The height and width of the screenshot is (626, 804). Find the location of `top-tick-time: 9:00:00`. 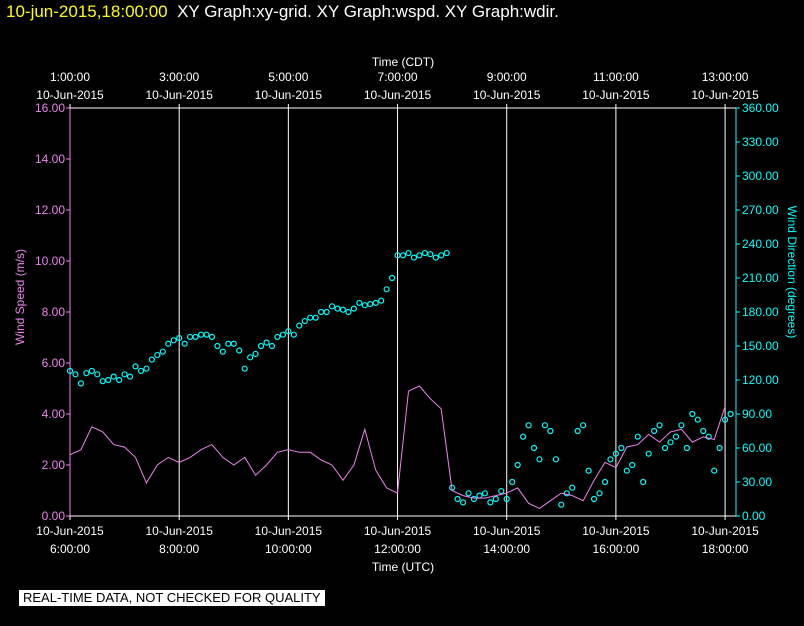

top-tick-time: 9:00:00 is located at coordinates (507, 77).